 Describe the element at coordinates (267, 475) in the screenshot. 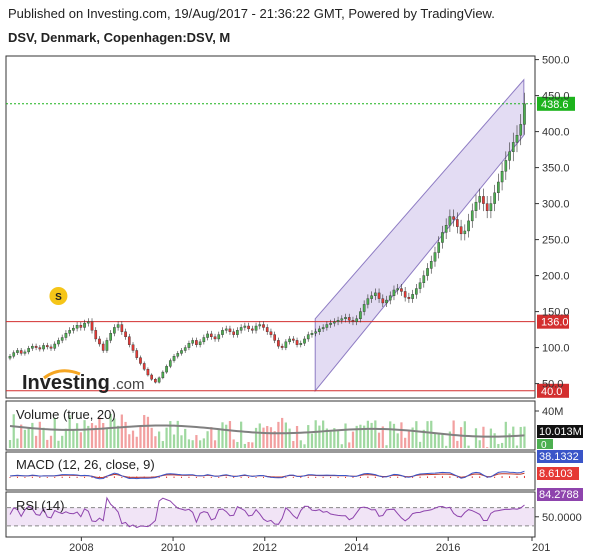

I see `macd-line` at that location.